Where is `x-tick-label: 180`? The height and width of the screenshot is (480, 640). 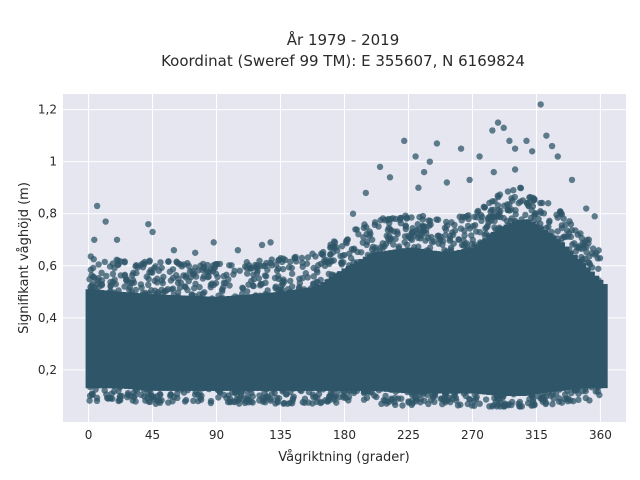
x-tick-label: 180 is located at coordinates (344, 435).